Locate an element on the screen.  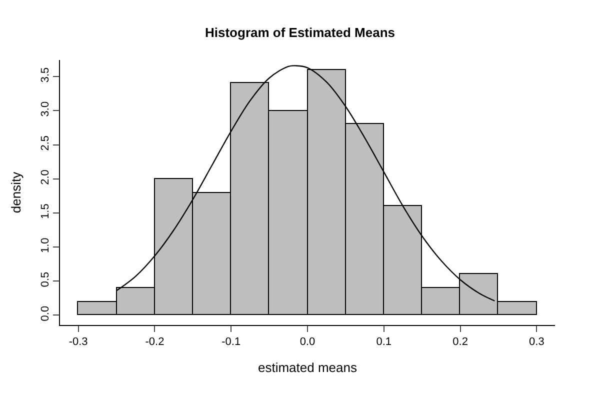
x-tick-label: 0.0 is located at coordinates (308, 342).